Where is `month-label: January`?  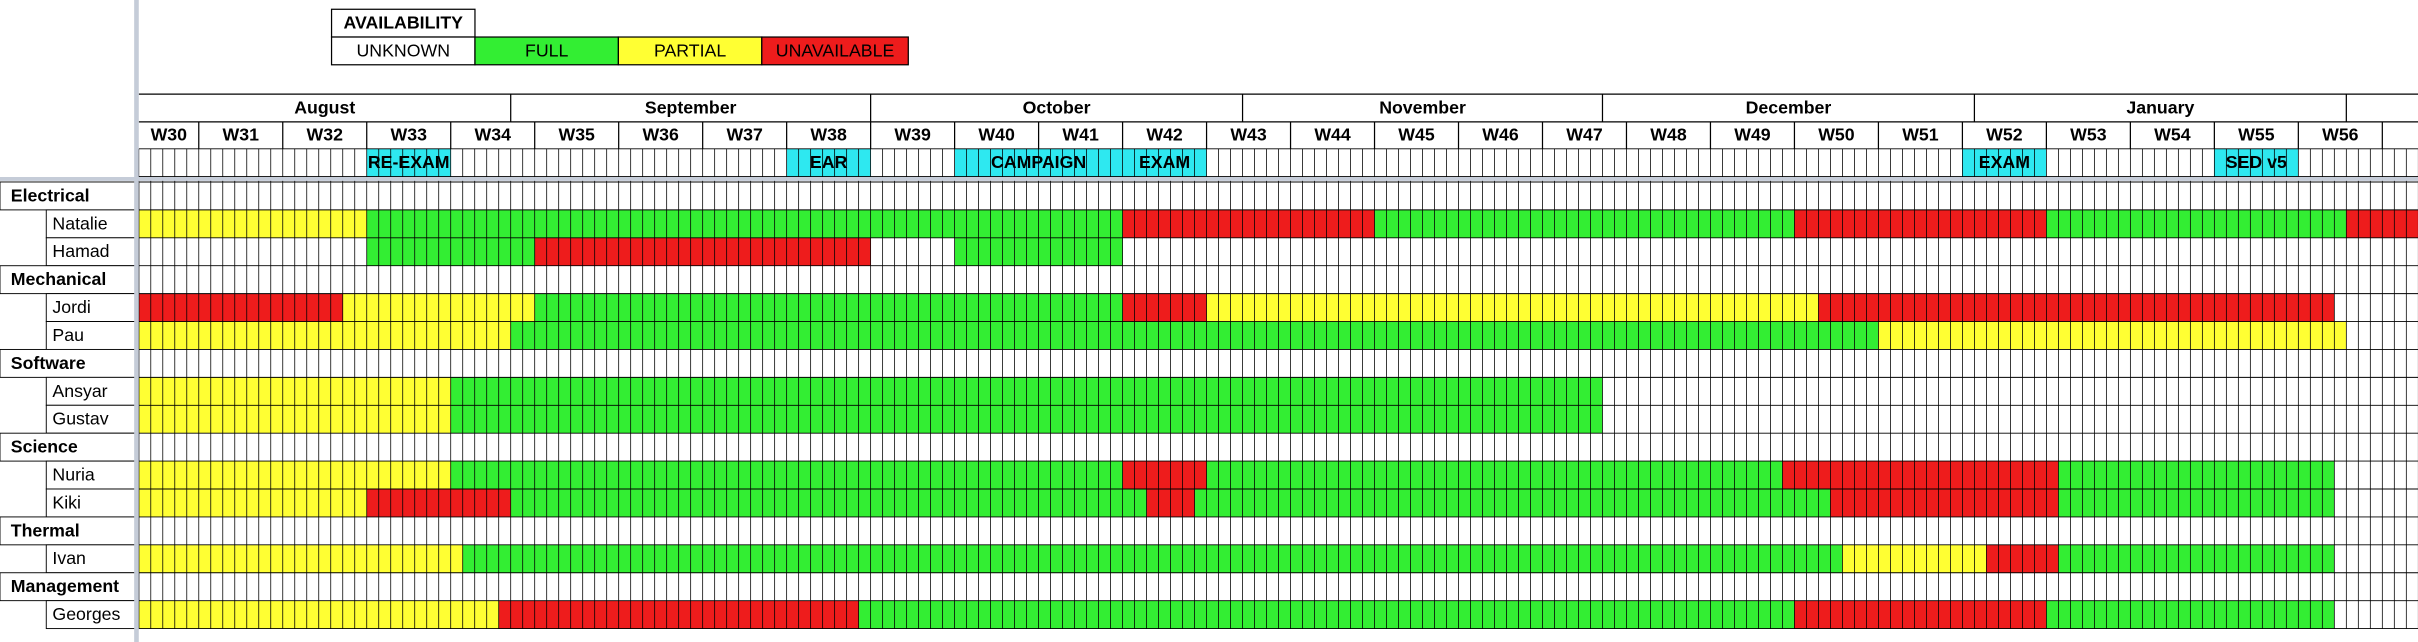
month-label: January is located at coordinates (2160, 107).